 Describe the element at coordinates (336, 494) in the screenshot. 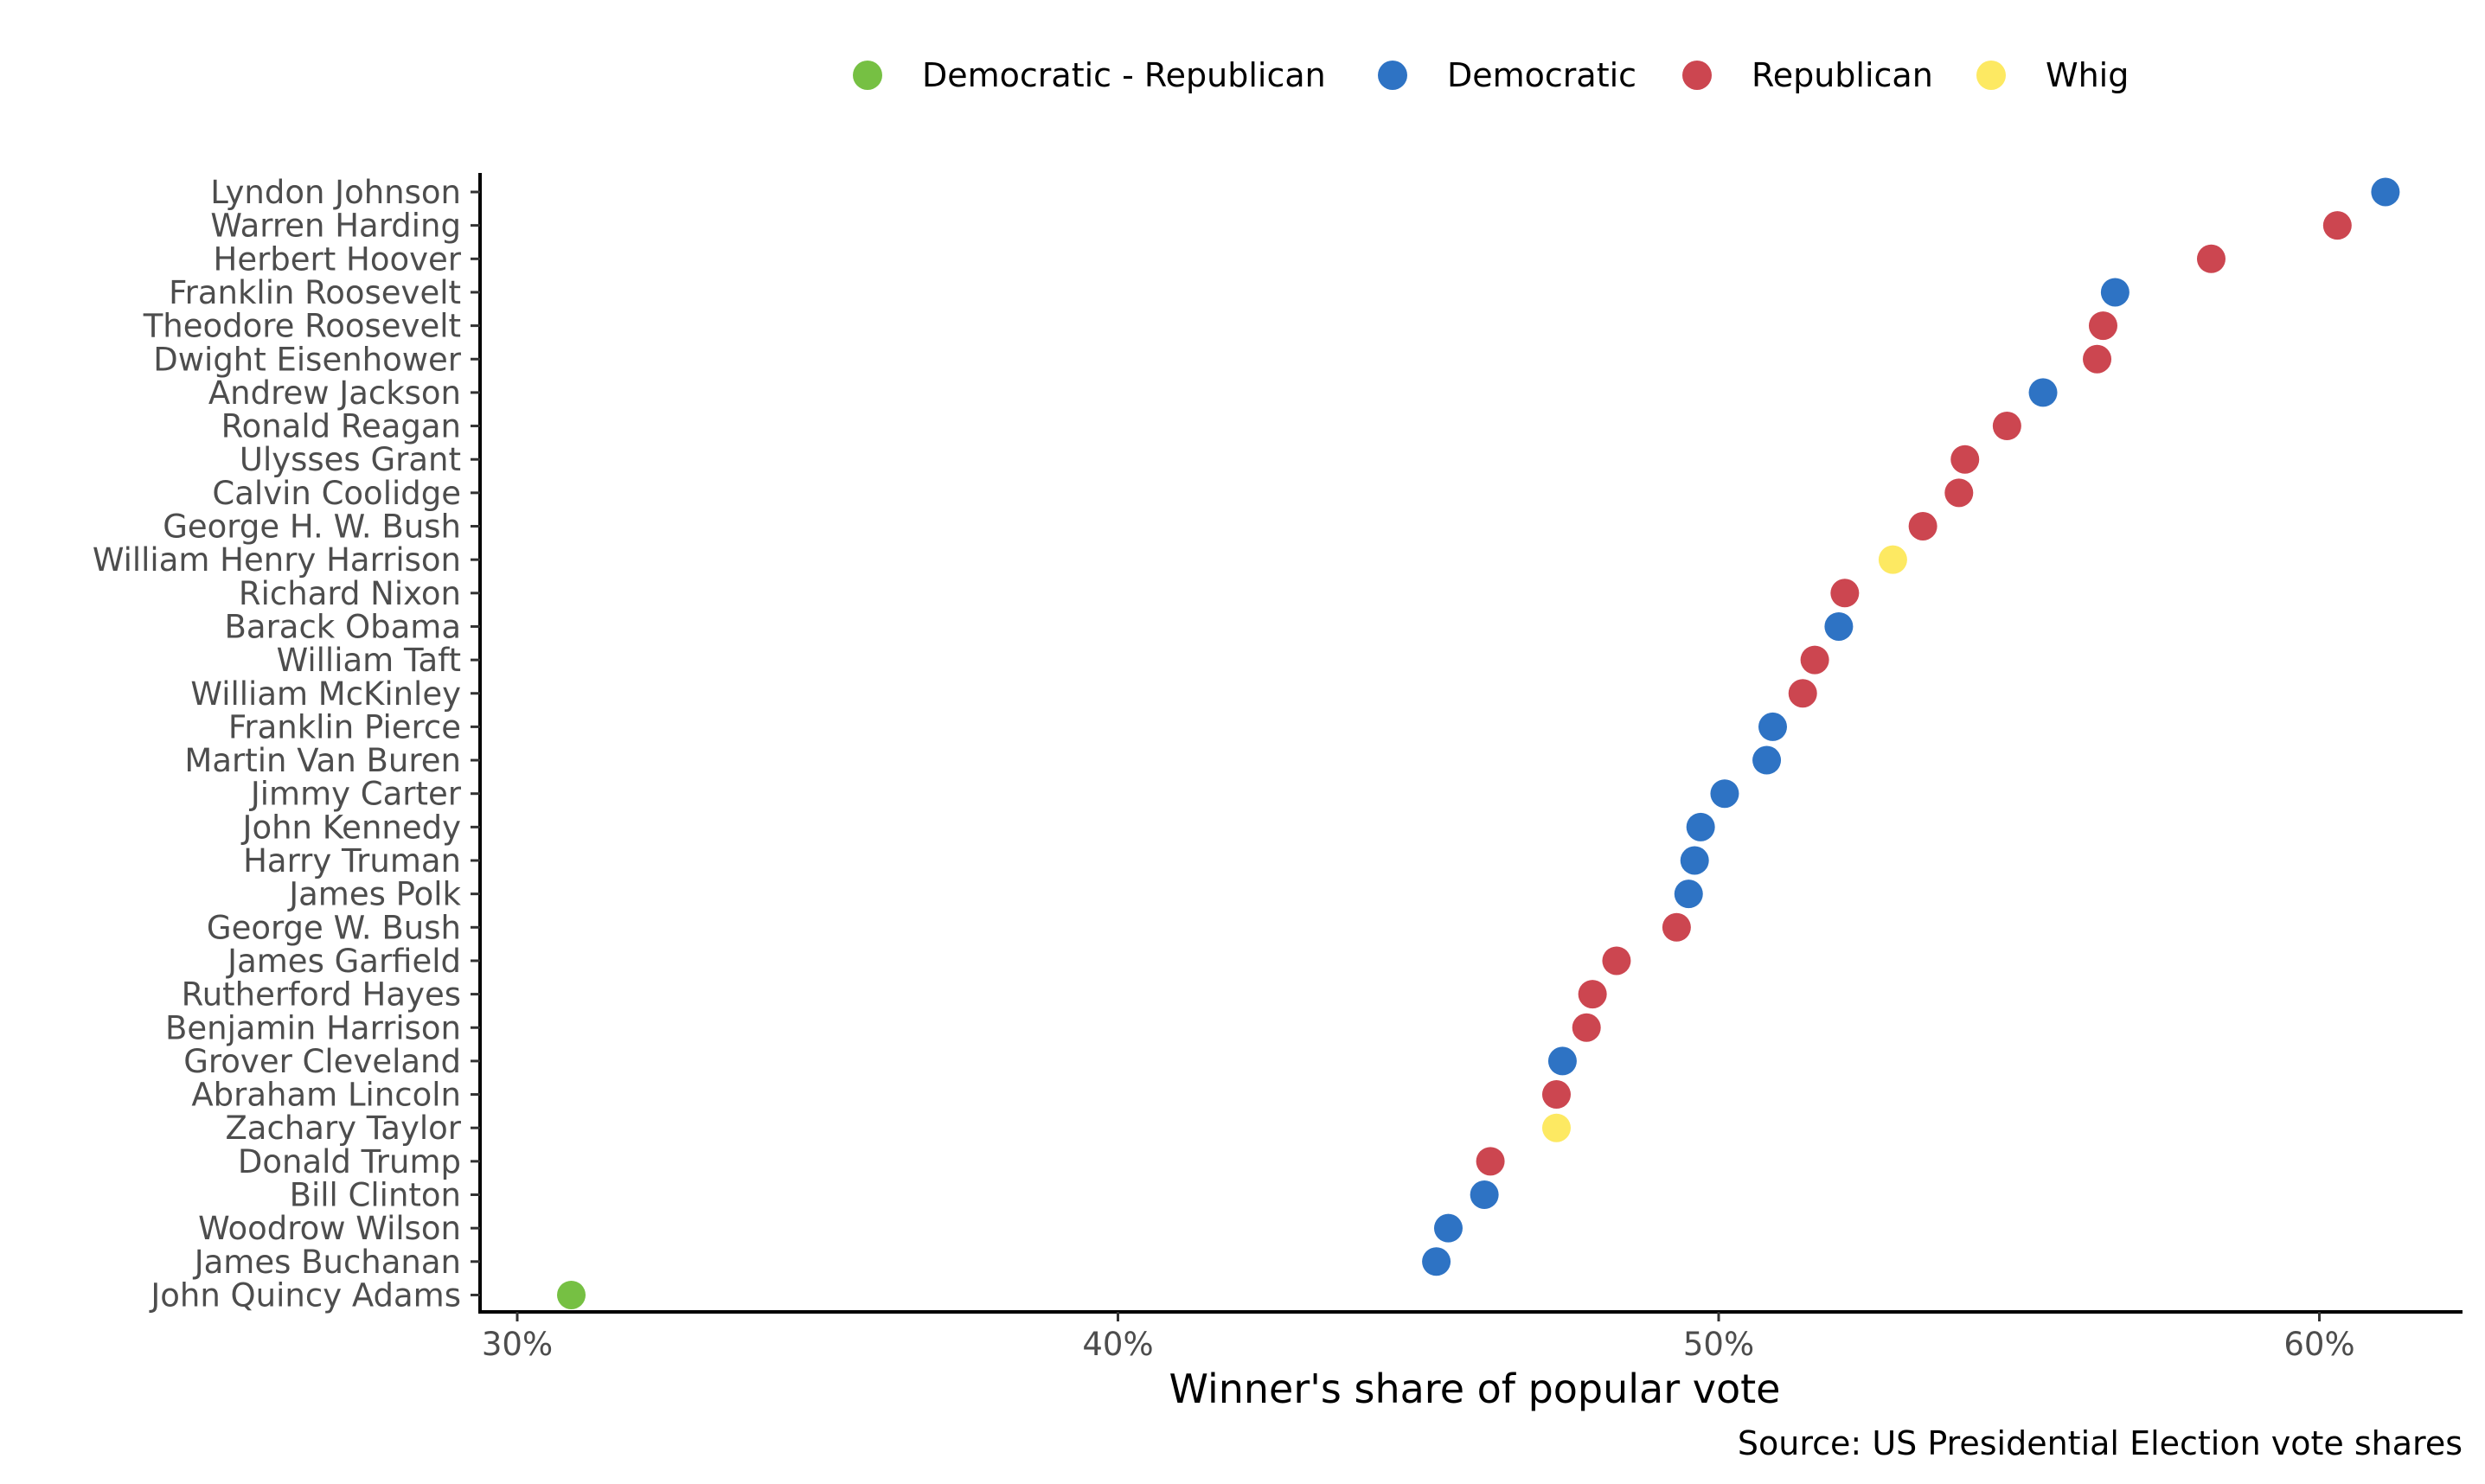

I see `y-tick-label: Calvin Coolidge` at that location.